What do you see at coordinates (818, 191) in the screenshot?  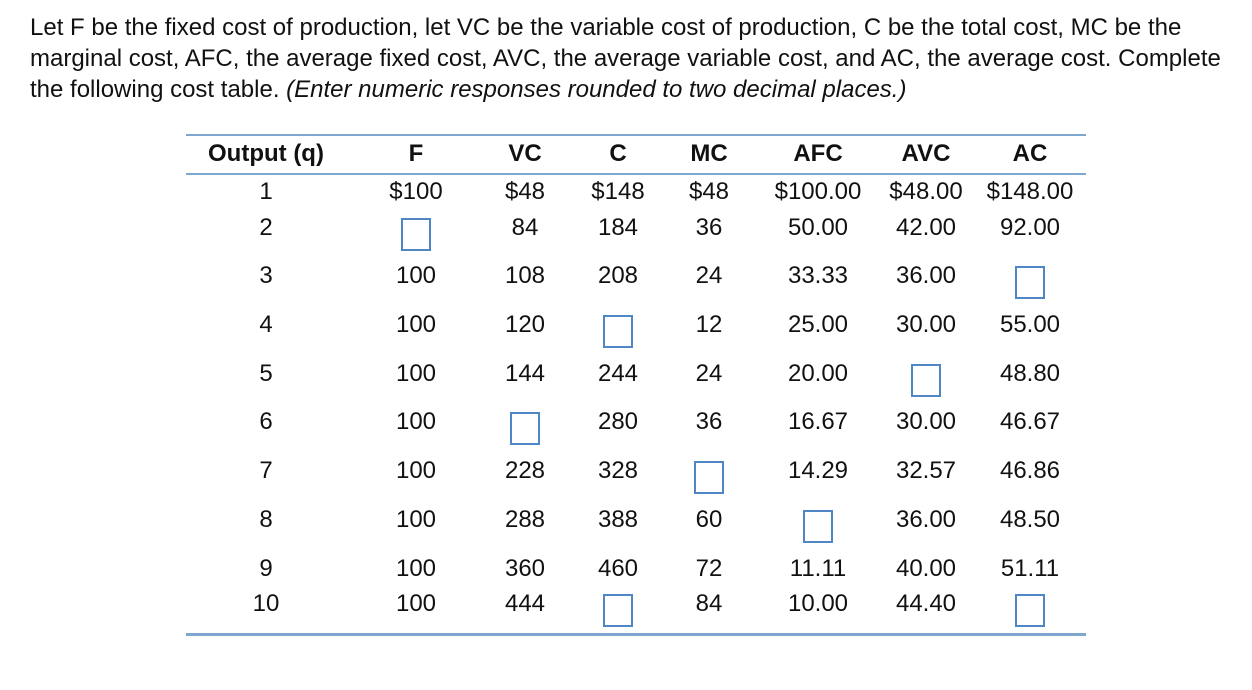 I see `cell-afc-q1: $100.00` at bounding box center [818, 191].